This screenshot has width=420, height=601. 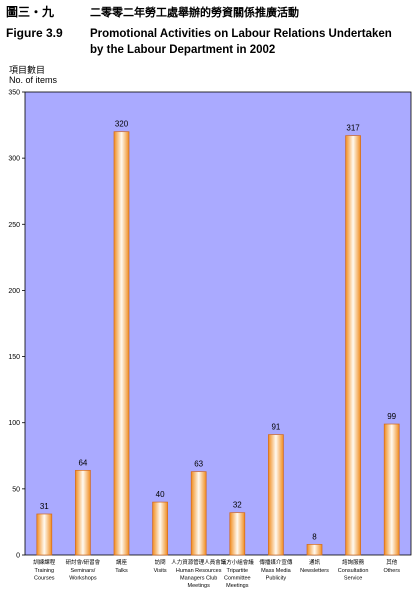 I want to click on category-label-en: Mass Media, so click(x=276, y=571).